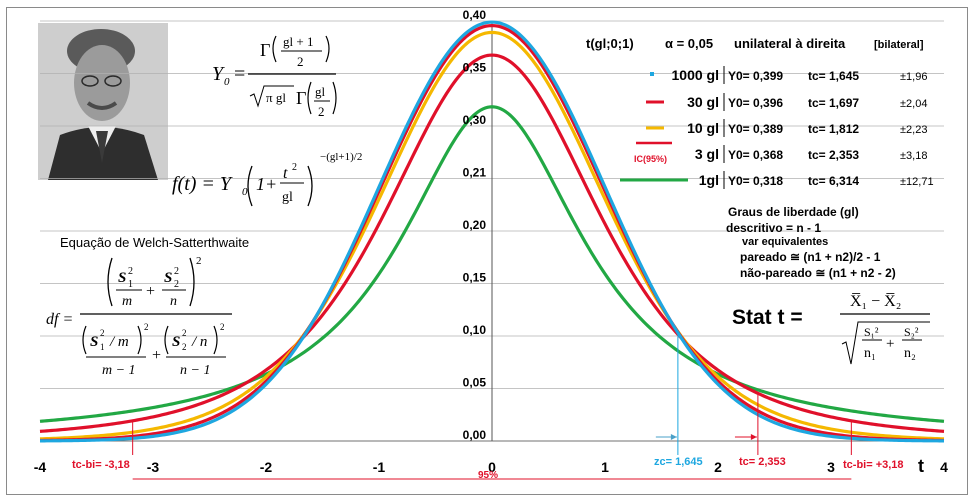 This screenshot has height=504, width=976. Describe the element at coordinates (341, 157) in the screenshot. I see `svg-text: −(gl+1)/2` at that location.